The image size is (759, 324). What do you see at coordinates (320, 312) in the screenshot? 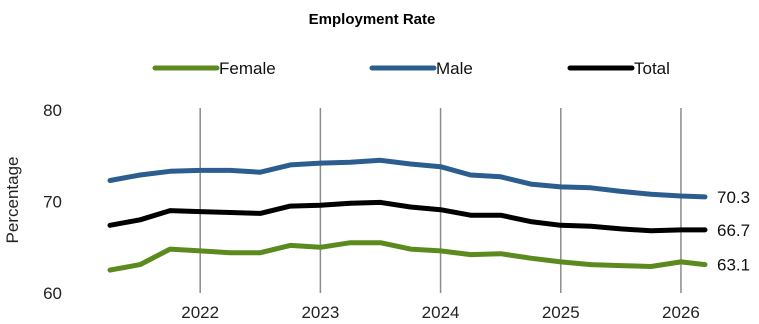
I see `x-tick-label-2023: 2023` at bounding box center [320, 312].